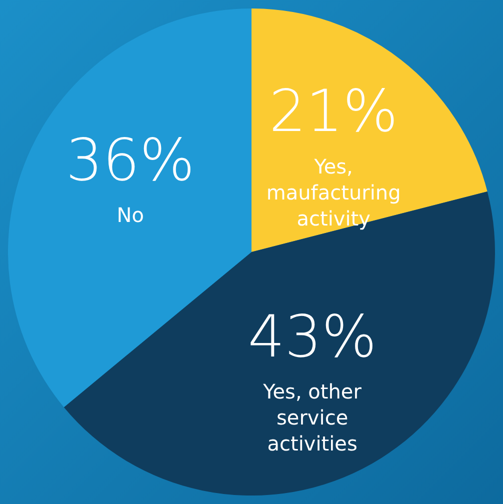 The image size is (503, 504). I want to click on data-label: 21%, so click(333, 111).